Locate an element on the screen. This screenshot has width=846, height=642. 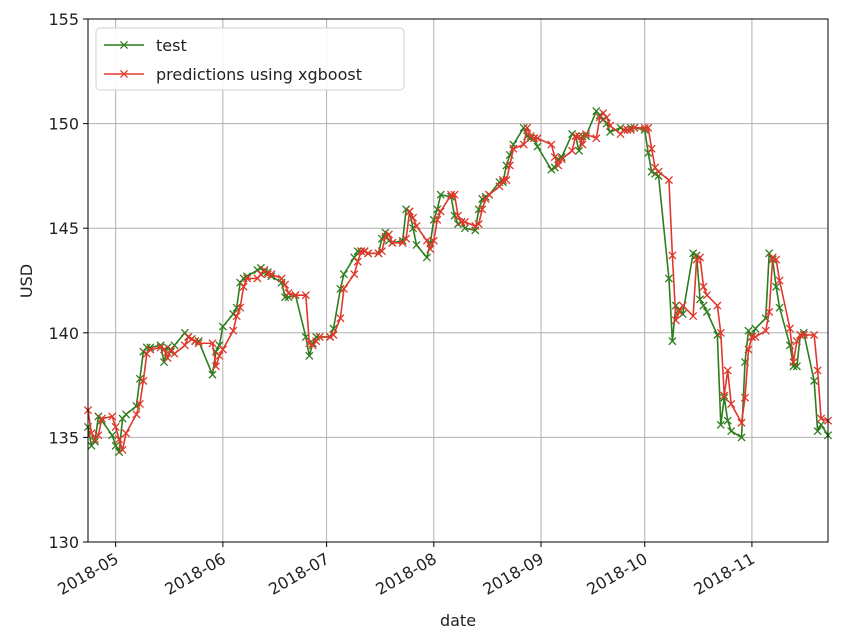
legend-item-test: test is located at coordinates (145, 45).